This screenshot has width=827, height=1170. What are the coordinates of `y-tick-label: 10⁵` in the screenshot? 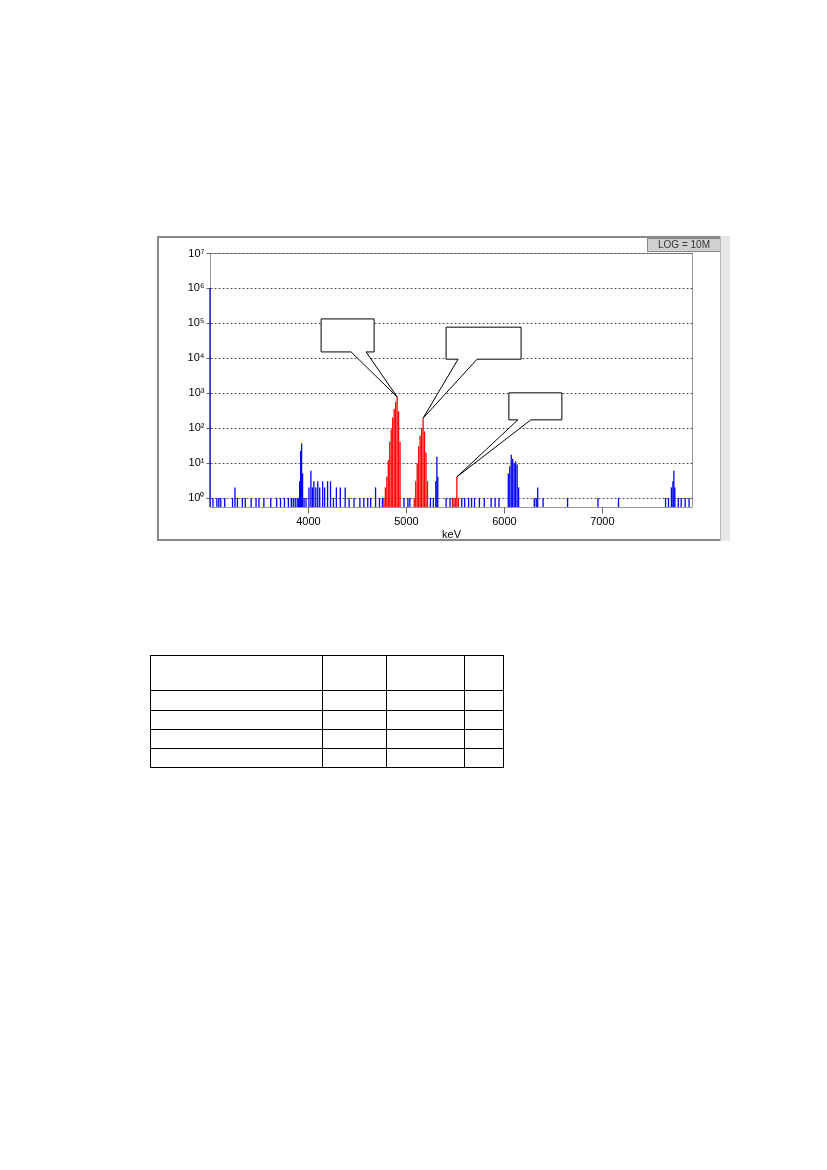 It's located at (196, 322).